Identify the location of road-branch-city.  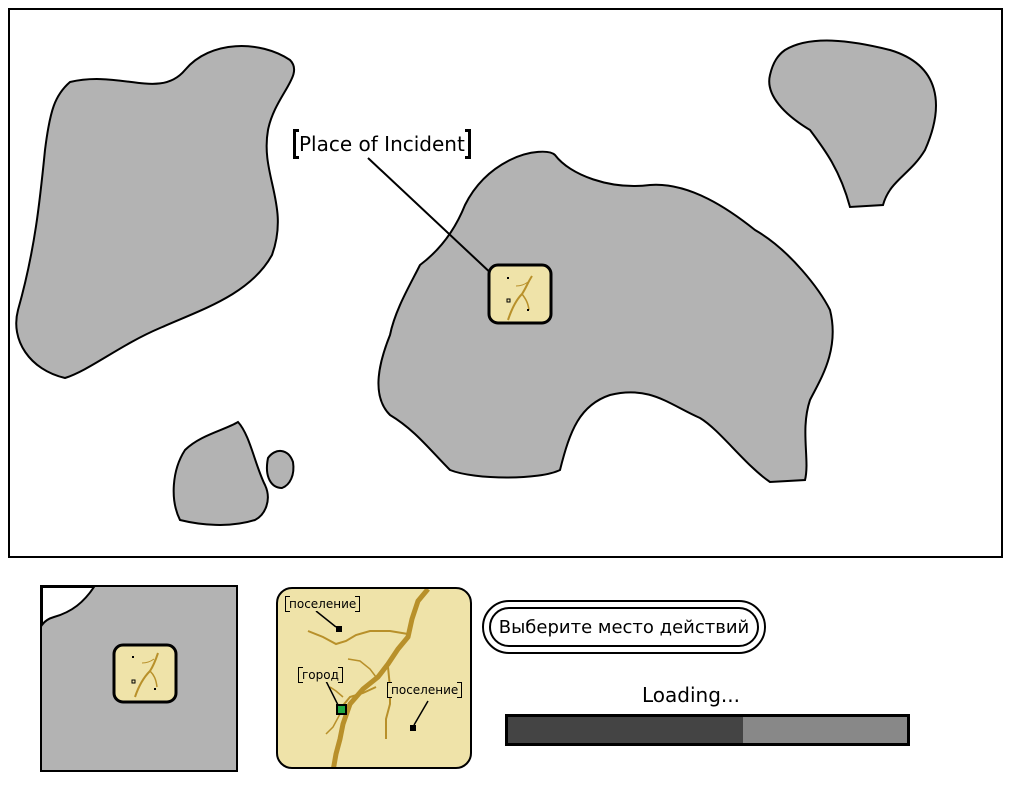
(358, 698).